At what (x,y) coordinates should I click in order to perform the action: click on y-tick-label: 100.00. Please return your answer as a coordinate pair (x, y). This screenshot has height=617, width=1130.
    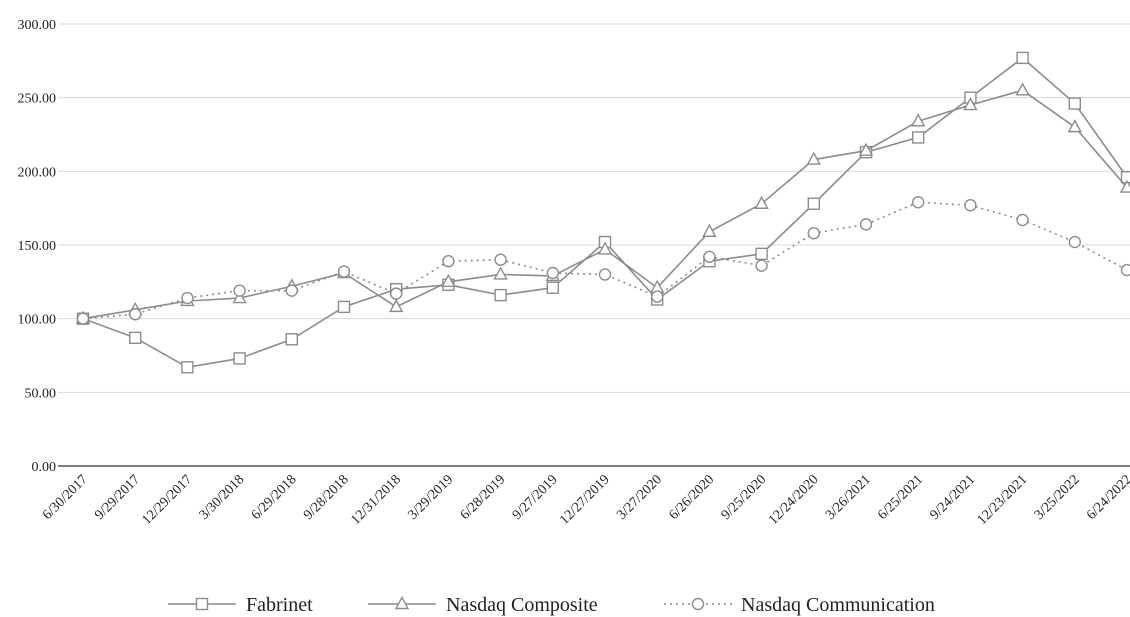
    Looking at the image, I should click on (37, 320).